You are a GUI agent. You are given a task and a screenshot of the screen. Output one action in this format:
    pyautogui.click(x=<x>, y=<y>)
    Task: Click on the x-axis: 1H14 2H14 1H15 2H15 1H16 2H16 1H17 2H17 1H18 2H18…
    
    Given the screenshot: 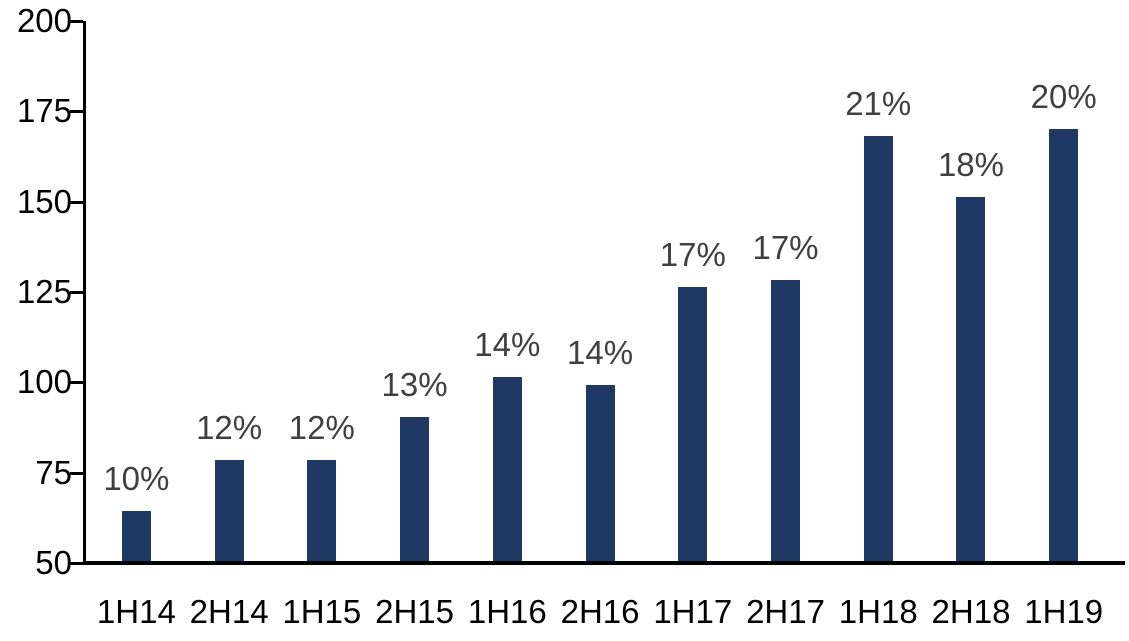 What is the action you would take?
    pyautogui.click(x=600, y=612)
    